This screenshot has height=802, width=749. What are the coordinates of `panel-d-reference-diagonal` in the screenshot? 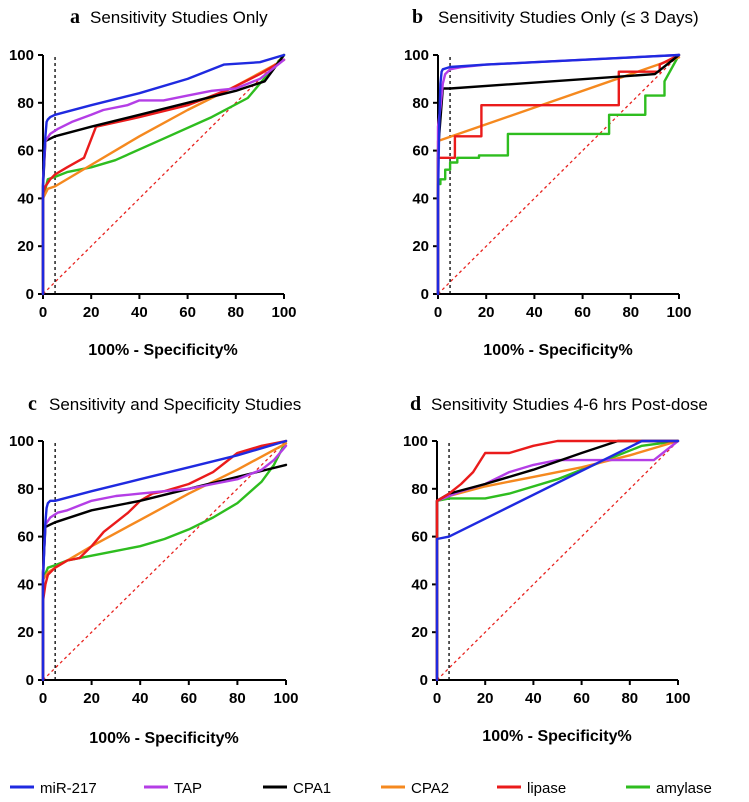 It's located at (557, 560).